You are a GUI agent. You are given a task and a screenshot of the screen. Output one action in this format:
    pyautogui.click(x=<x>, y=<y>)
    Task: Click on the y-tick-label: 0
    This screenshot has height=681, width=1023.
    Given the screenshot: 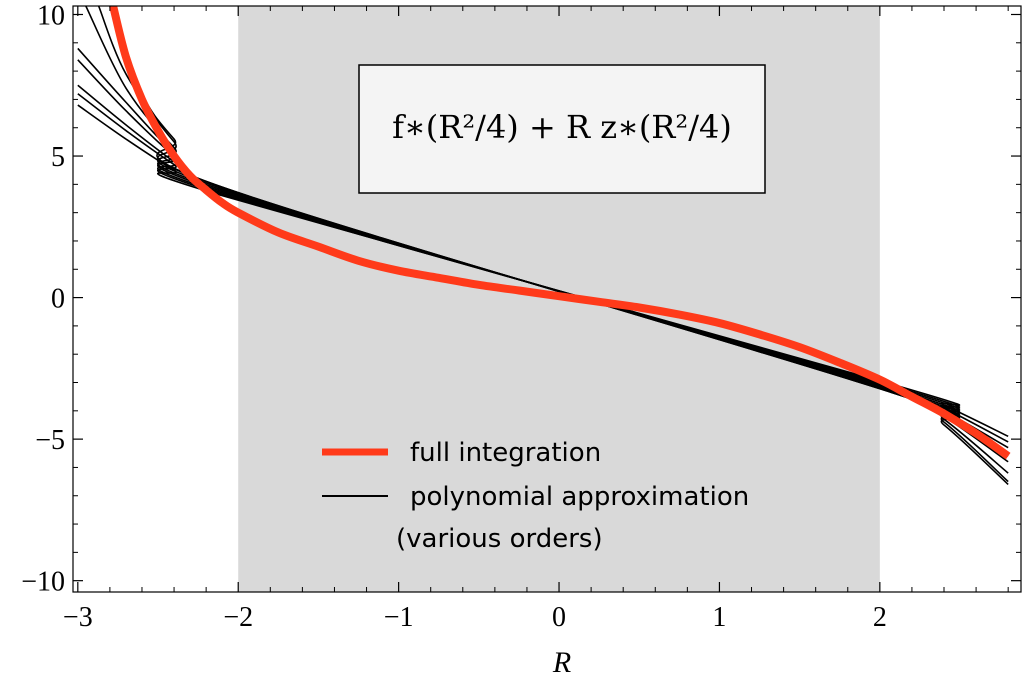 What is the action you would take?
    pyautogui.click(x=58, y=299)
    